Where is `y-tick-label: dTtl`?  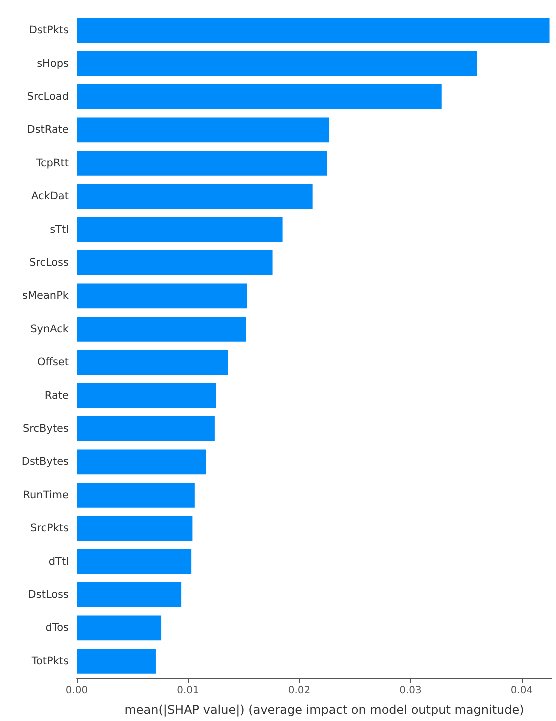
y-tick-label: dTtl is located at coordinates (58, 562).